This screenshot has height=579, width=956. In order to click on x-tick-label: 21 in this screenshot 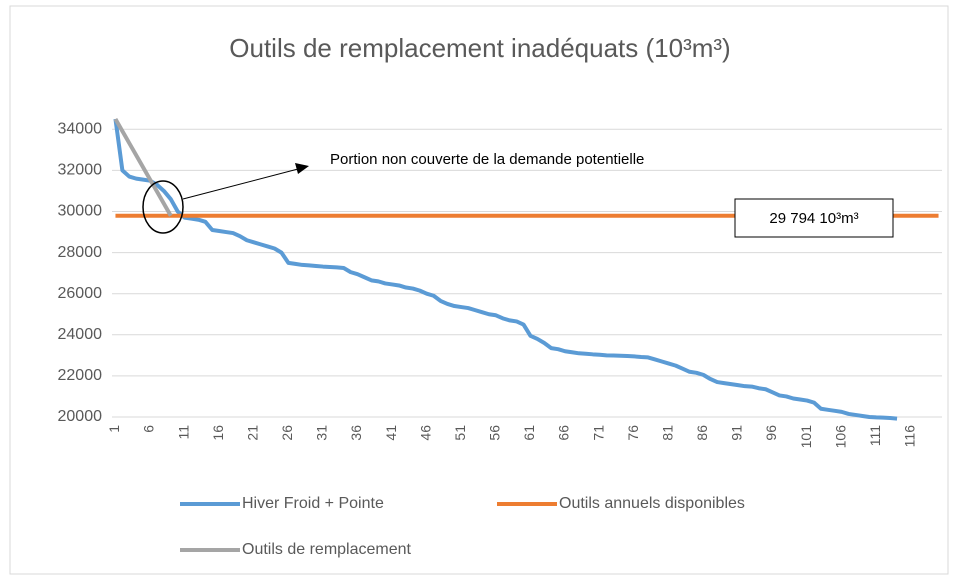, I will do `click(252, 433)`.